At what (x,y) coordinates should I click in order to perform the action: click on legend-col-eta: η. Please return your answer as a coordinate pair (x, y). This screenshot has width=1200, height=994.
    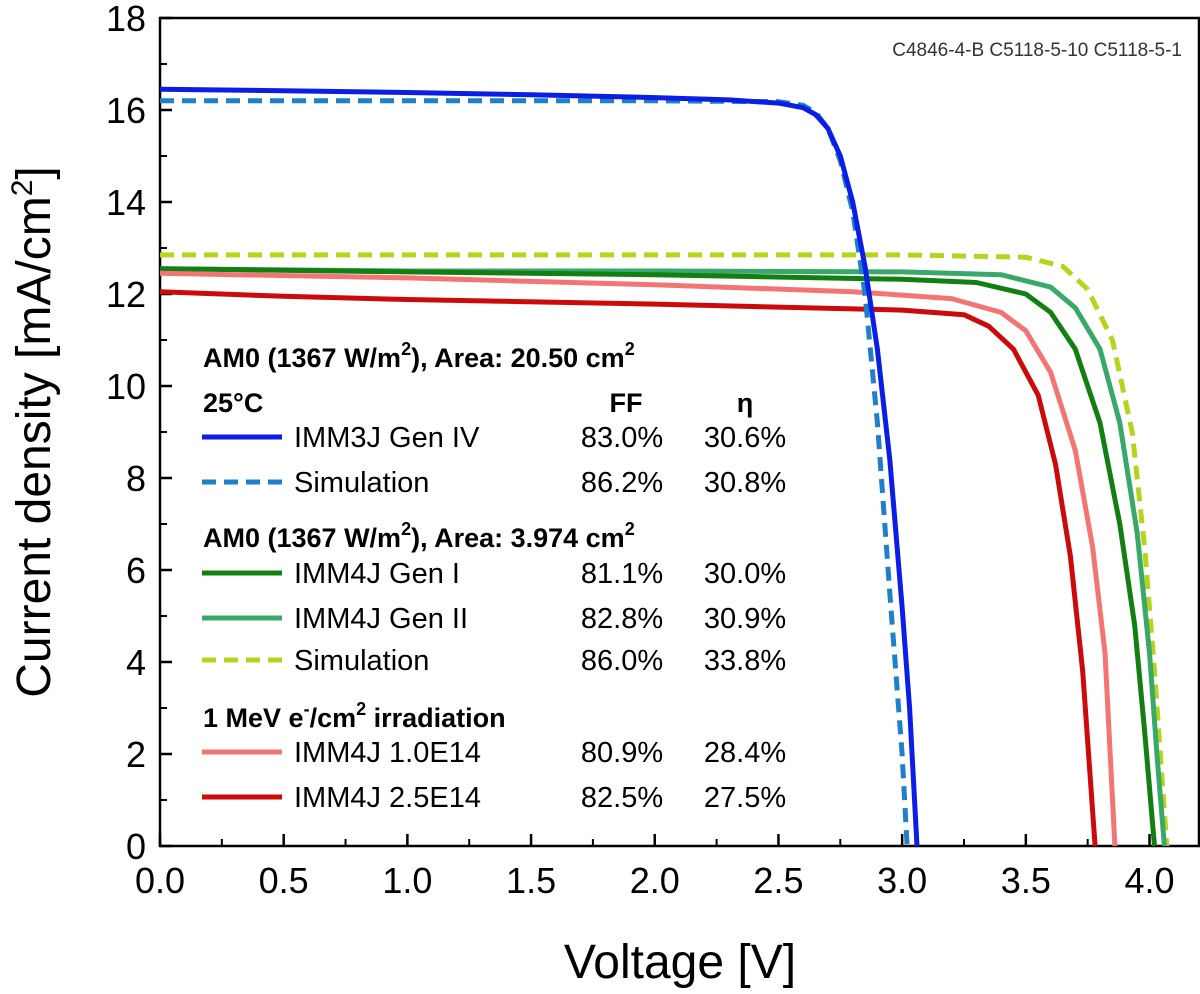
    Looking at the image, I should click on (745, 403).